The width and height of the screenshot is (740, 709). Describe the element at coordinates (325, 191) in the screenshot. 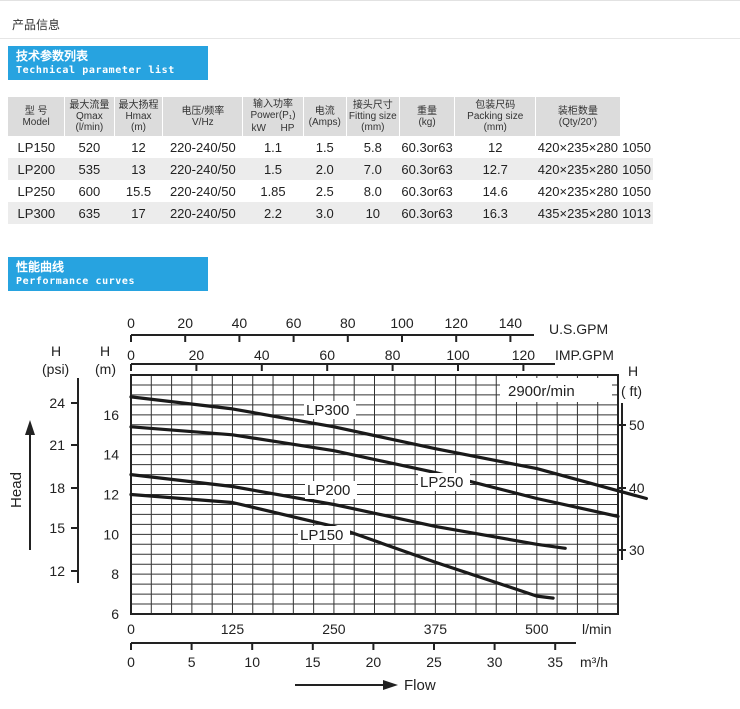

I see `cell-hp: 2.5` at that location.